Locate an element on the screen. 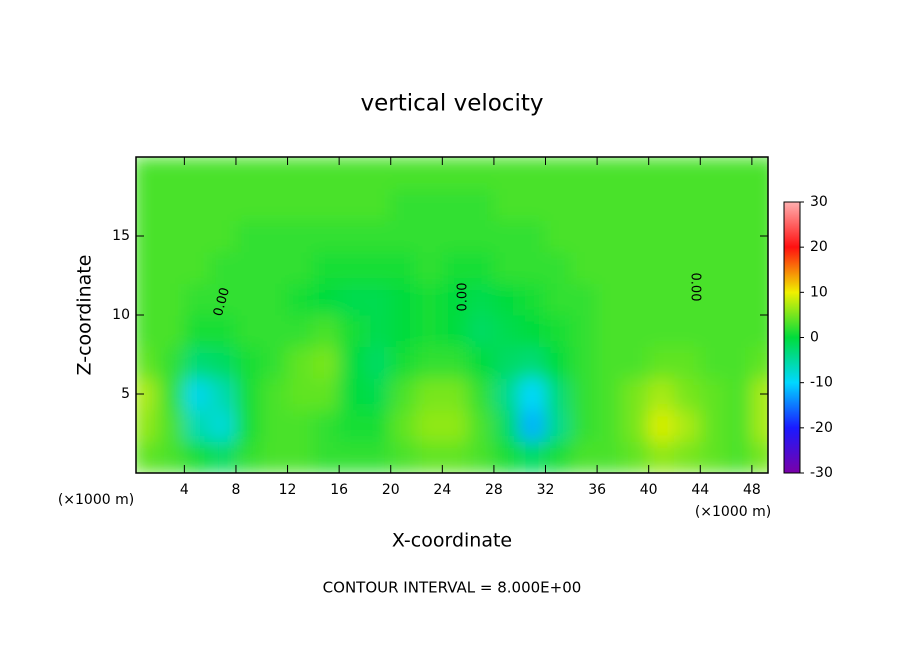  y-unit-label: (×1000 m) is located at coordinates (96, 500).